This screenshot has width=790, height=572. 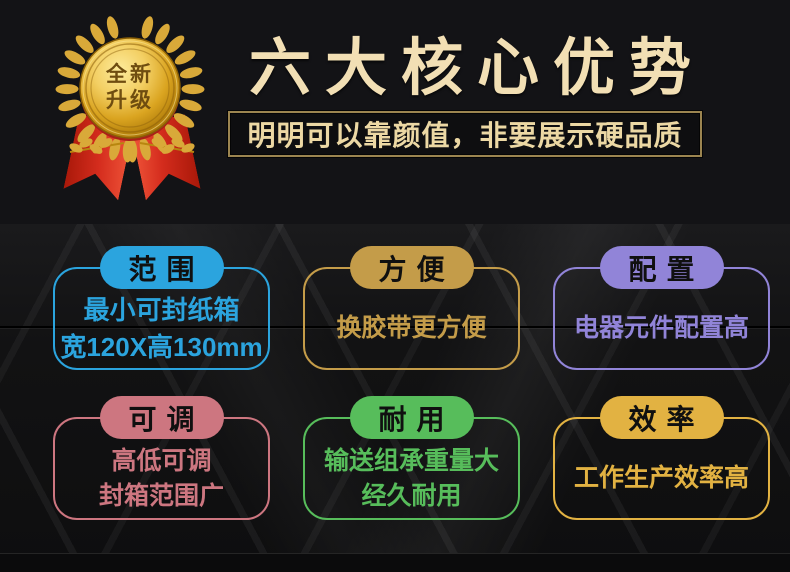 I want to click on feature-line: 封箱范围广, so click(x=161, y=495).